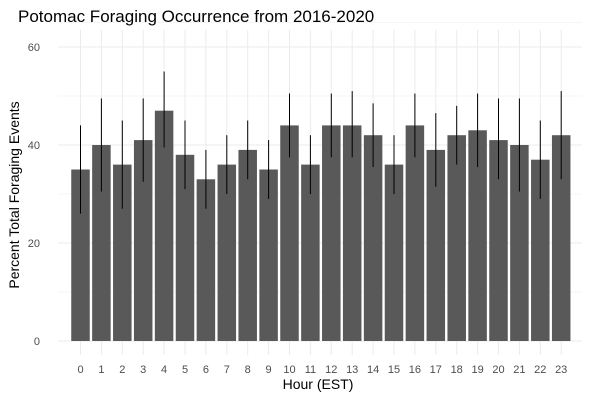  What do you see at coordinates (269, 370) in the screenshot?
I see `x-tick-label: 9` at bounding box center [269, 370].